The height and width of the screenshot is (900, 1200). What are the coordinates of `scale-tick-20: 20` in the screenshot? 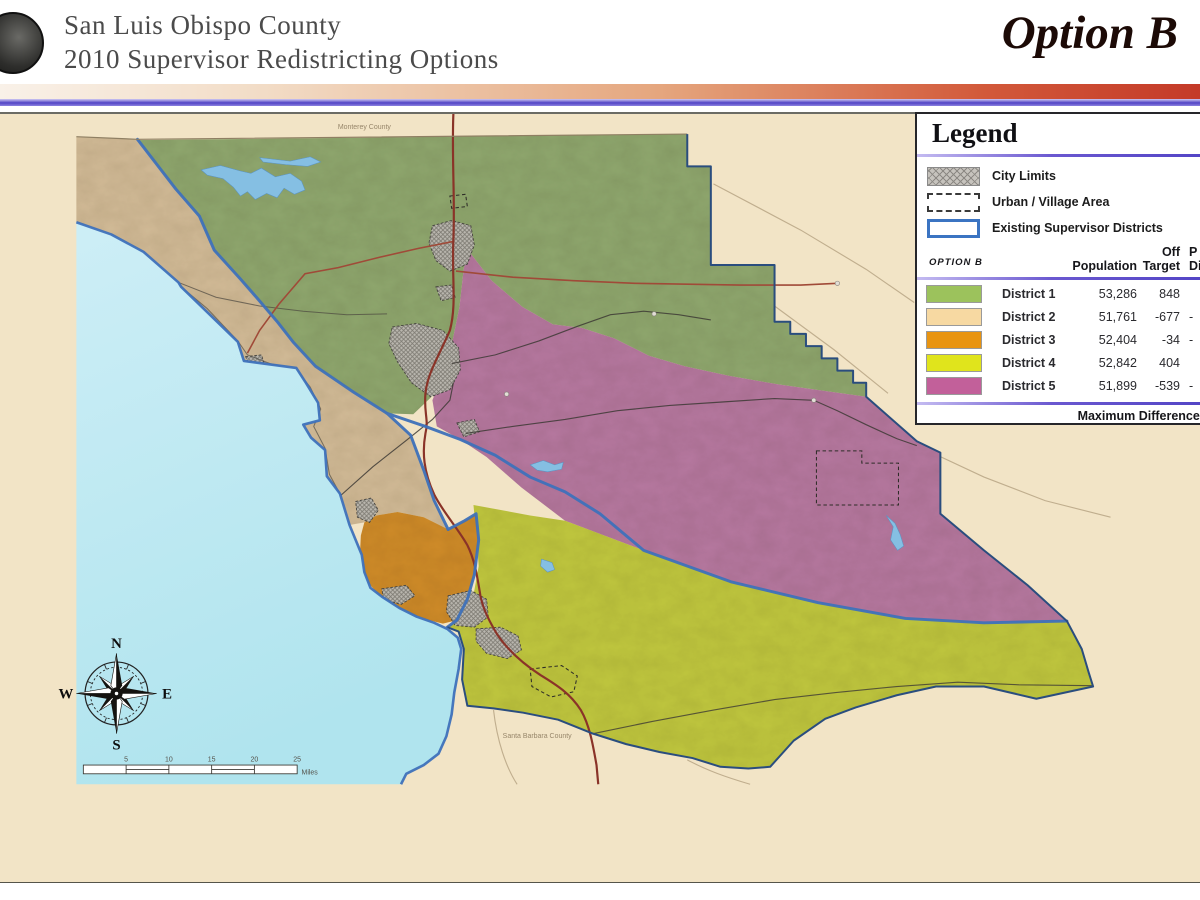 It's located at (255, 760).